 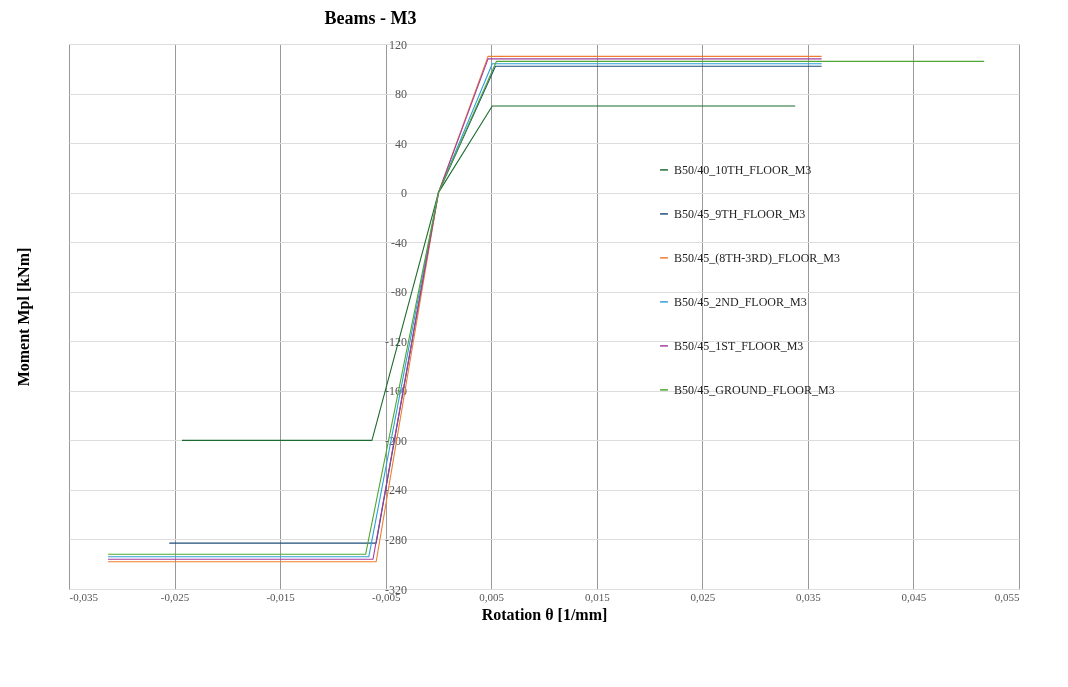 I want to click on legend-label: B50/45_2ND_FLOOR_M3, so click(x=740, y=301).